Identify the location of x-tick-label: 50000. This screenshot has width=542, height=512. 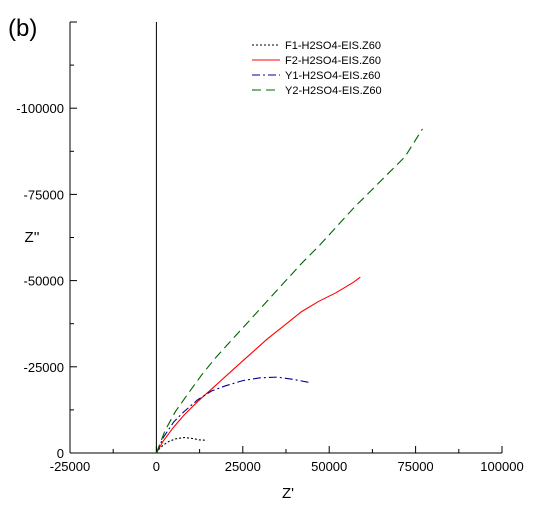
(329, 466).